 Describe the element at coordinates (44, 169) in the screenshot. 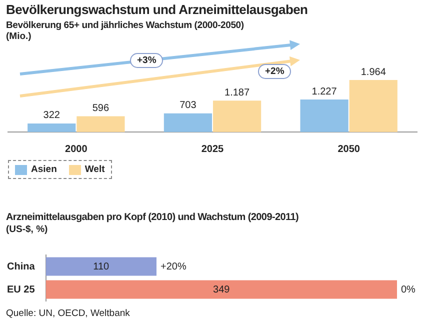

I see `legend-label: Asien` at that location.